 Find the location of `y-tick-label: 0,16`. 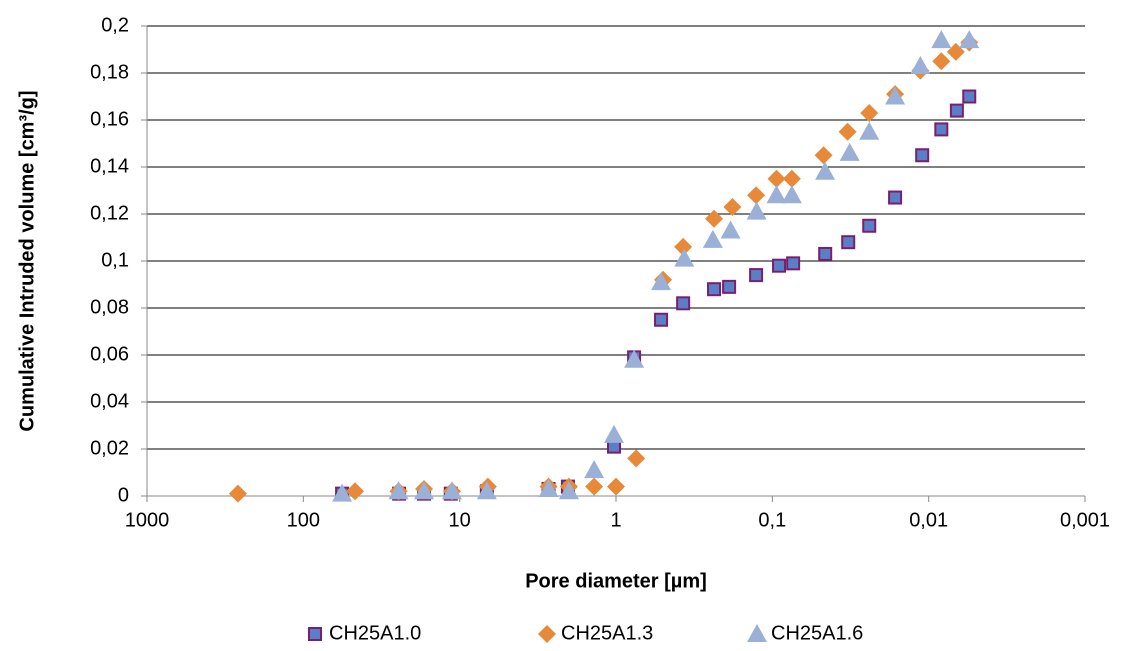

y-tick-label: 0,16 is located at coordinates (109, 119).